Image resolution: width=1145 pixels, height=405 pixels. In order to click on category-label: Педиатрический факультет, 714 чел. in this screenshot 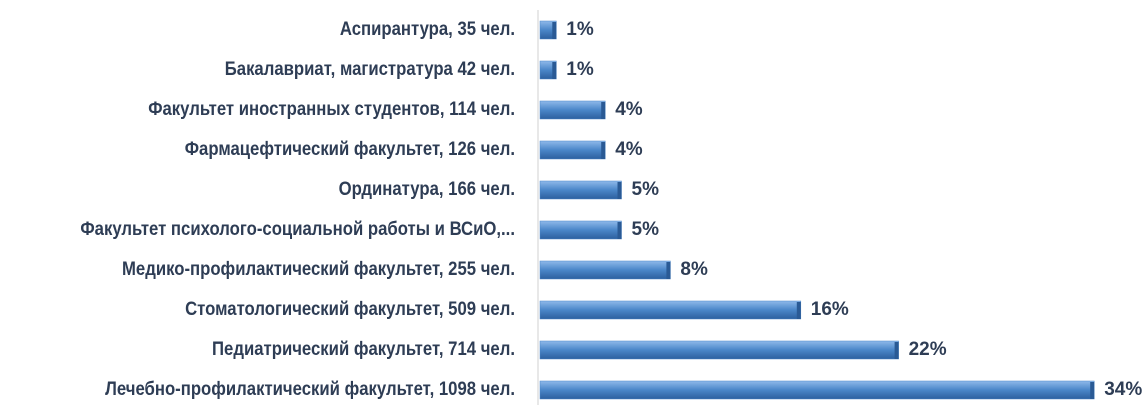, I will do `click(363, 349)`.